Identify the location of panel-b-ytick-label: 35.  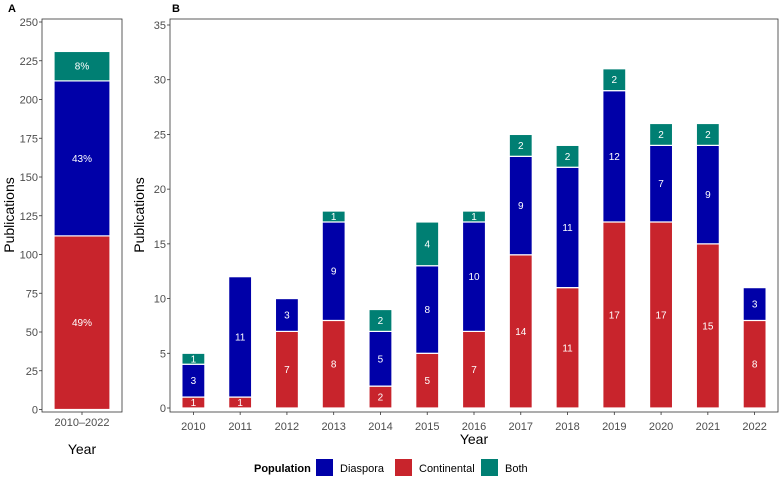
(160, 26).